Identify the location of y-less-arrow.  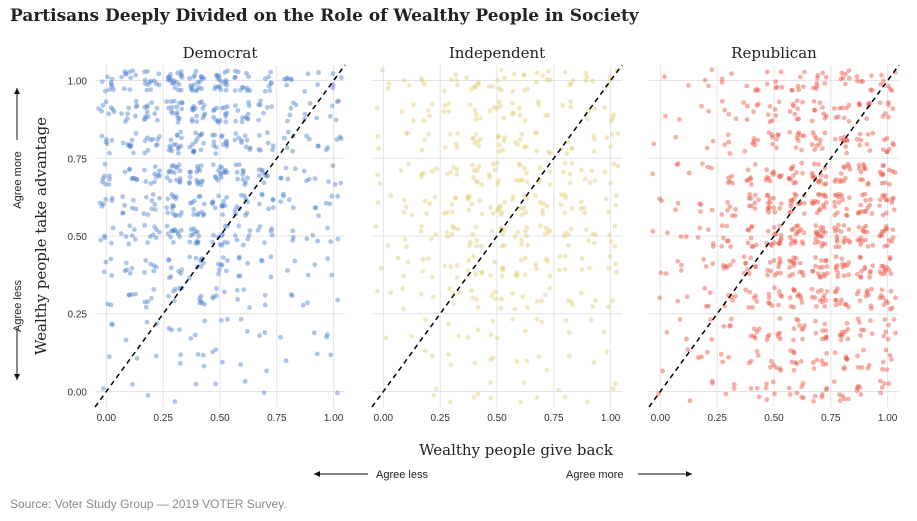
(17, 354).